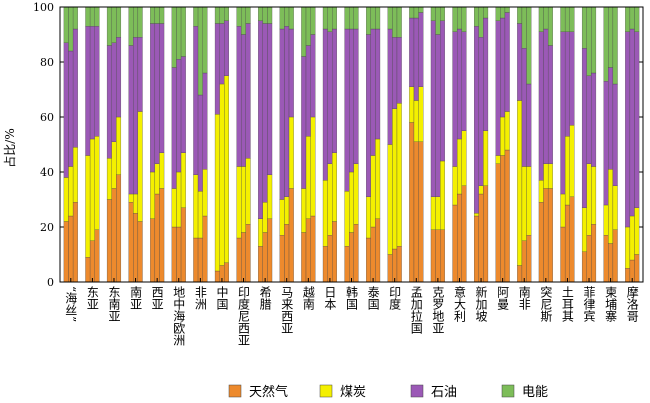 This screenshot has height=403, width=650. I want to click on x-tick-label: 孟加拉国, so click(416, 310).